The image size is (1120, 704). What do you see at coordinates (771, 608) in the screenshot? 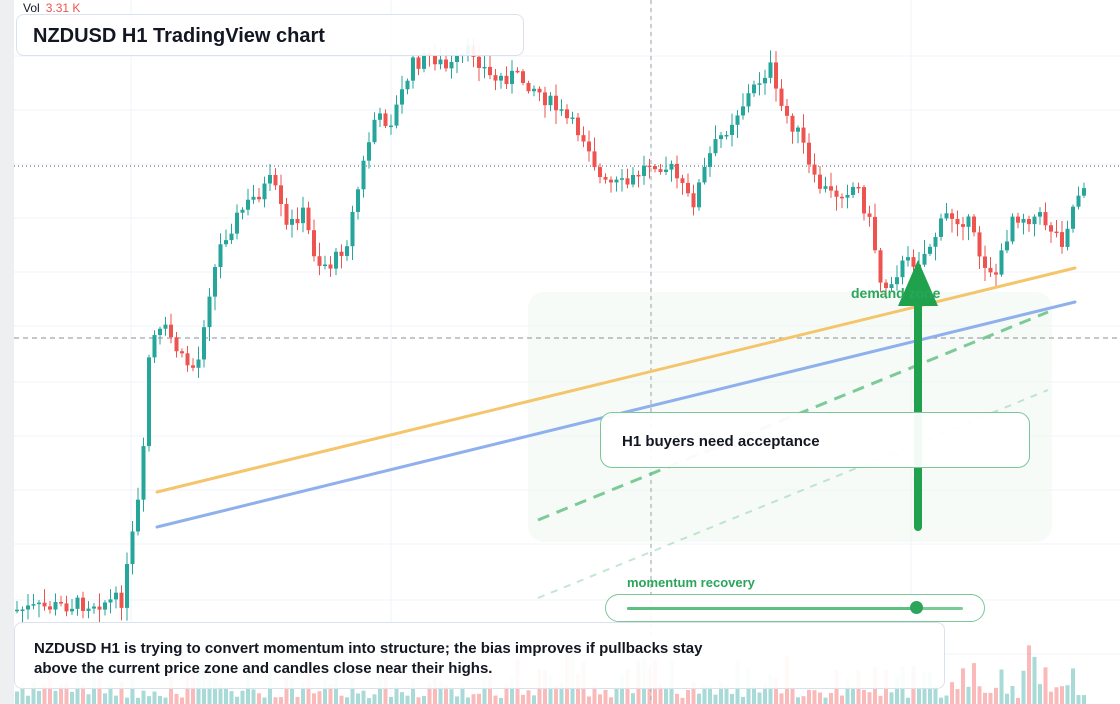
I see `momentum-fill` at bounding box center [771, 608].